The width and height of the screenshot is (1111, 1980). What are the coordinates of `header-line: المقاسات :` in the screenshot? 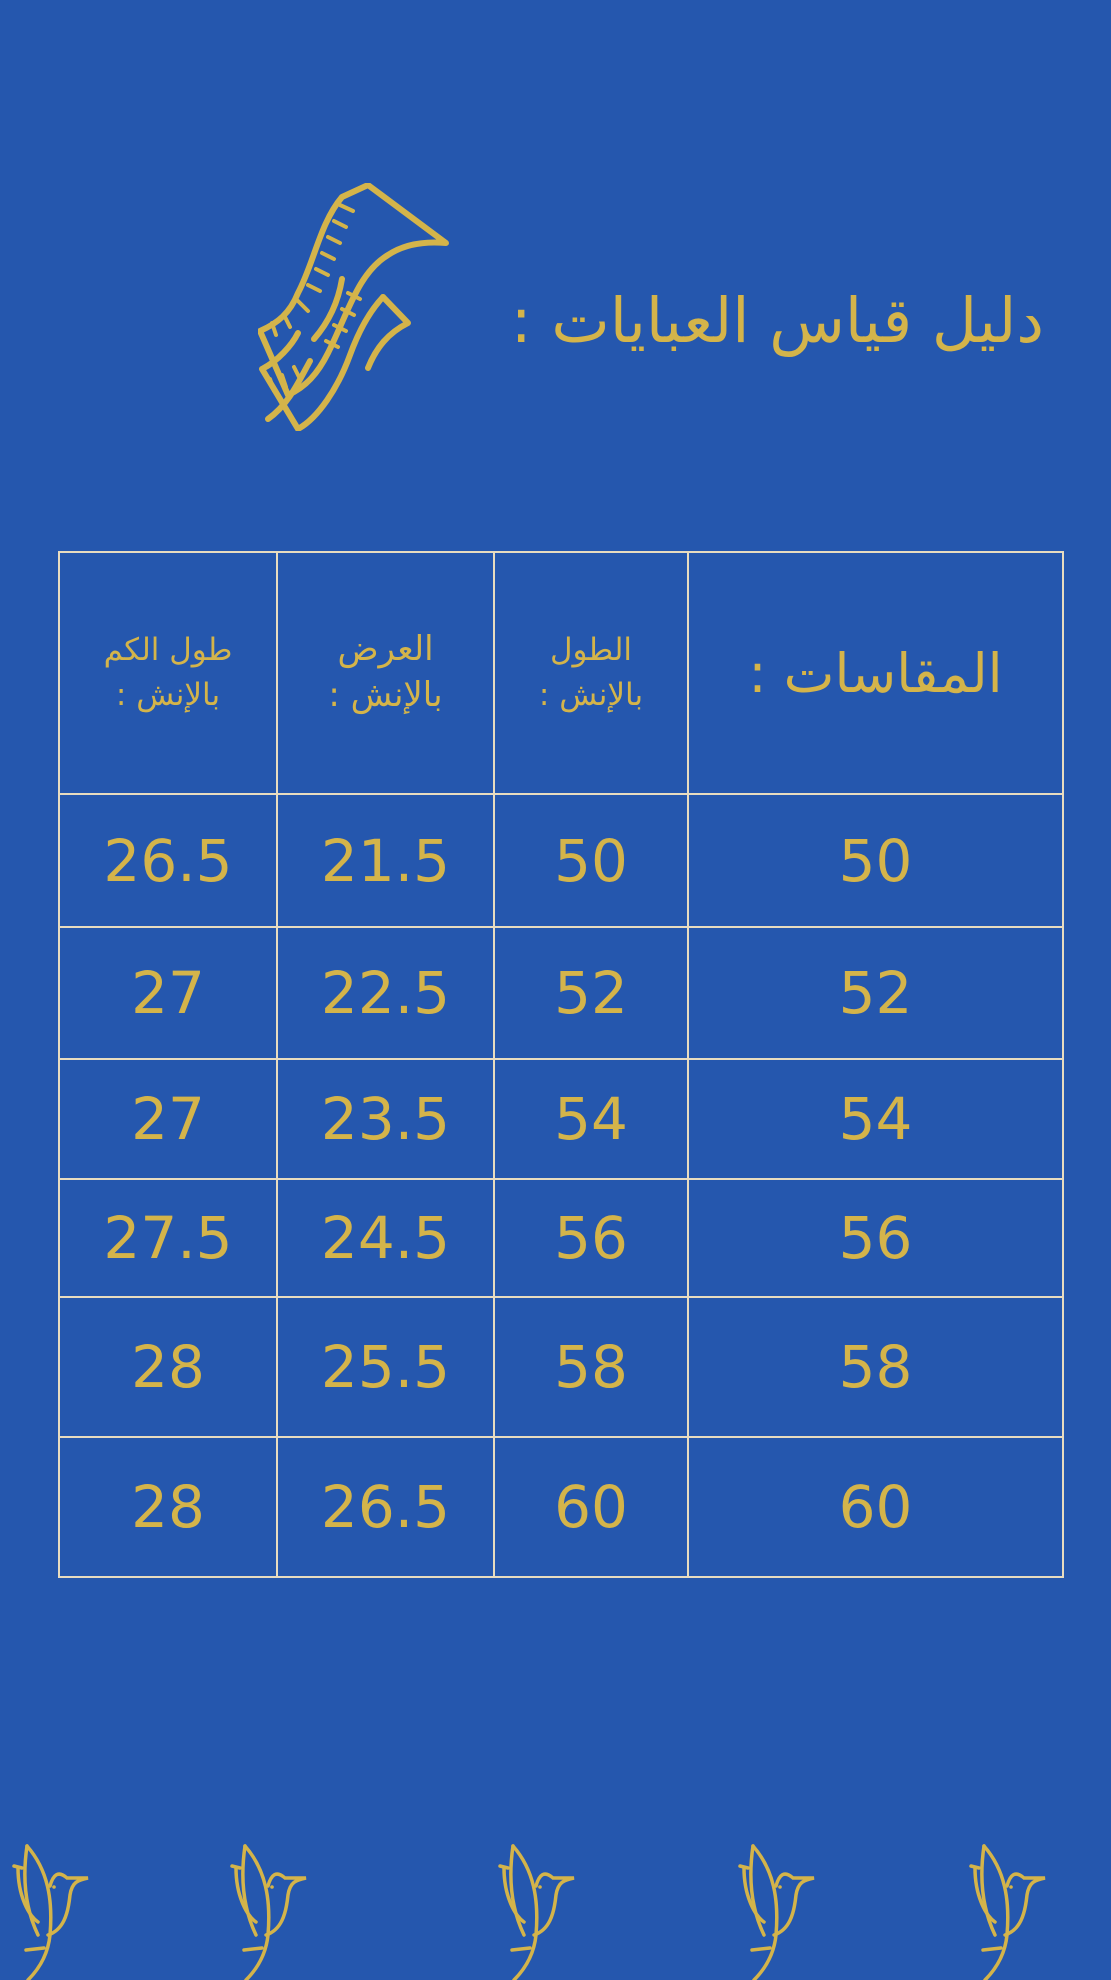 It's located at (875, 673).